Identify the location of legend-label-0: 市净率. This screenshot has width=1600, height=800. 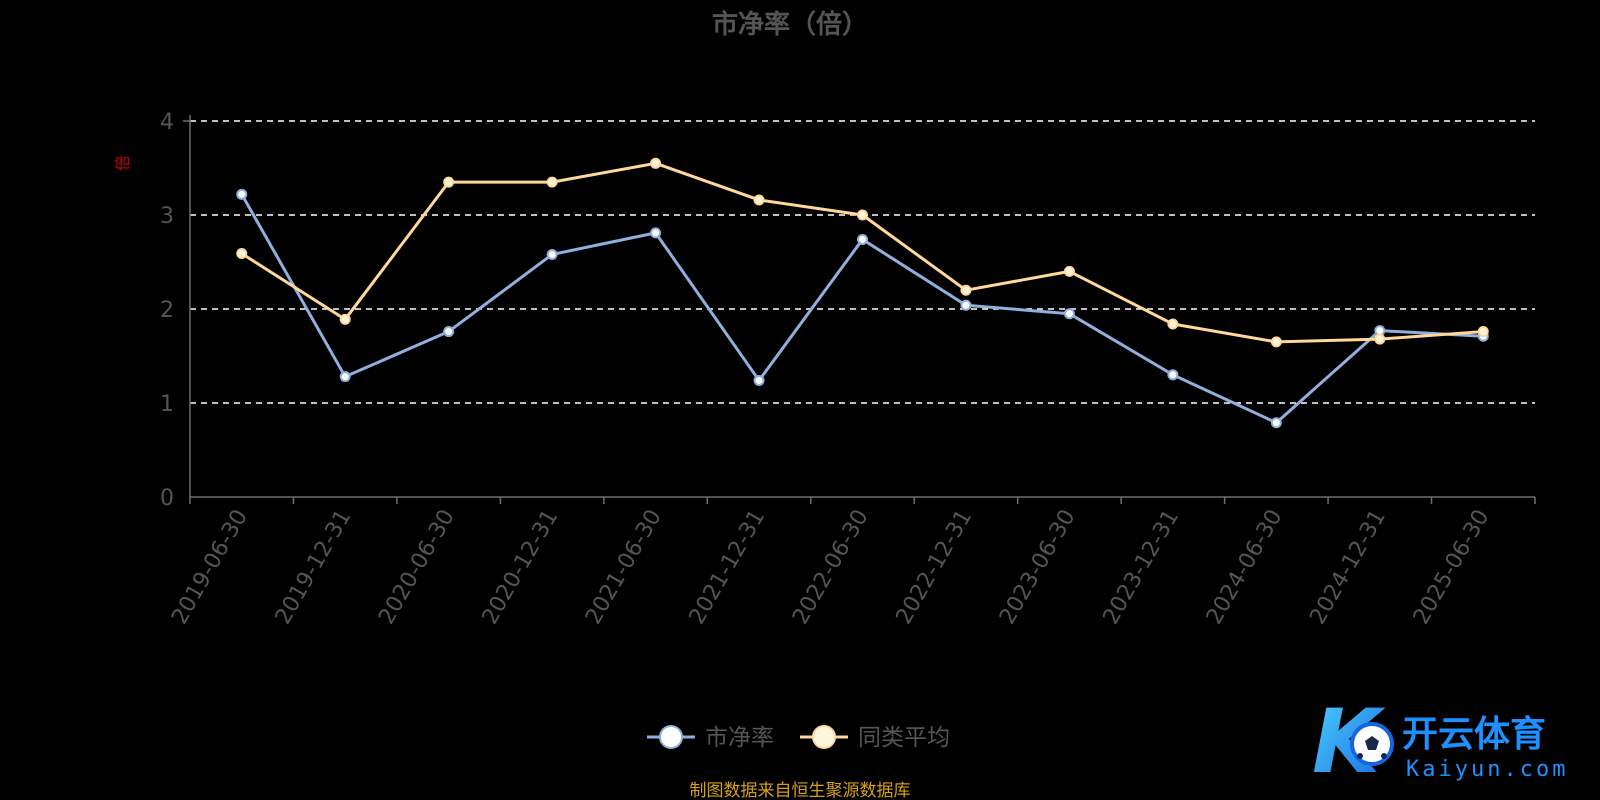
(739, 738).